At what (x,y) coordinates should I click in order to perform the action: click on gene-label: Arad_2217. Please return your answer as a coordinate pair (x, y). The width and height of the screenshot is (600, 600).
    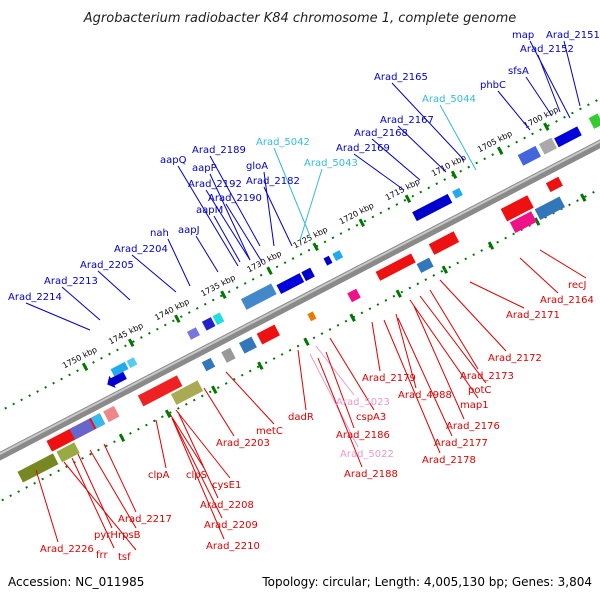
    Looking at the image, I should click on (145, 519).